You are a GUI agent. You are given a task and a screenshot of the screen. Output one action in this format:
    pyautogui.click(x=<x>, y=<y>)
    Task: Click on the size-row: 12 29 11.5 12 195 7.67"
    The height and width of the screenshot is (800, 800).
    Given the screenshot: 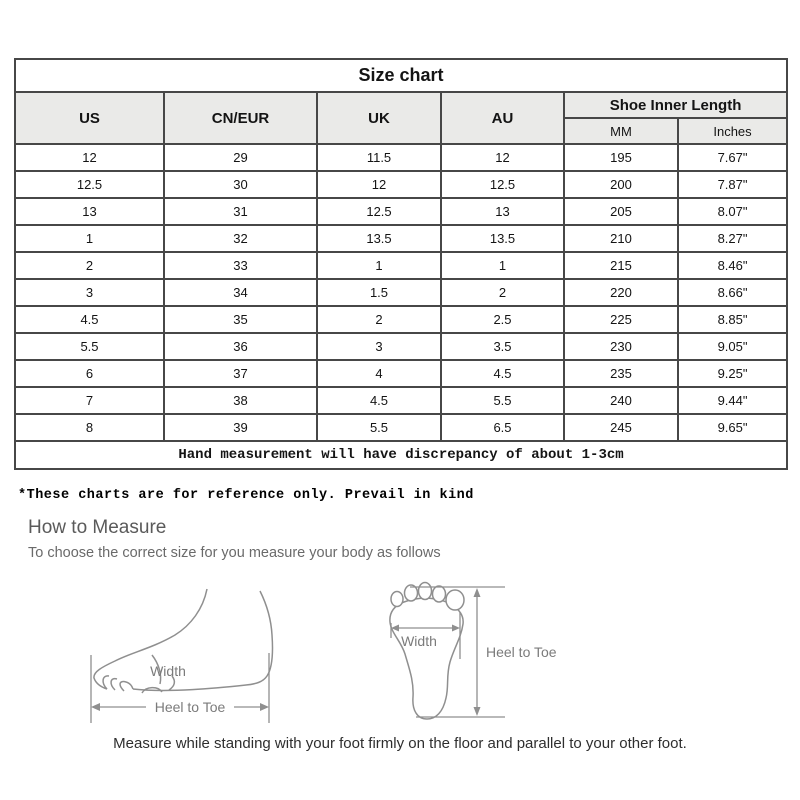 What is the action you would take?
    pyautogui.click(x=401, y=157)
    